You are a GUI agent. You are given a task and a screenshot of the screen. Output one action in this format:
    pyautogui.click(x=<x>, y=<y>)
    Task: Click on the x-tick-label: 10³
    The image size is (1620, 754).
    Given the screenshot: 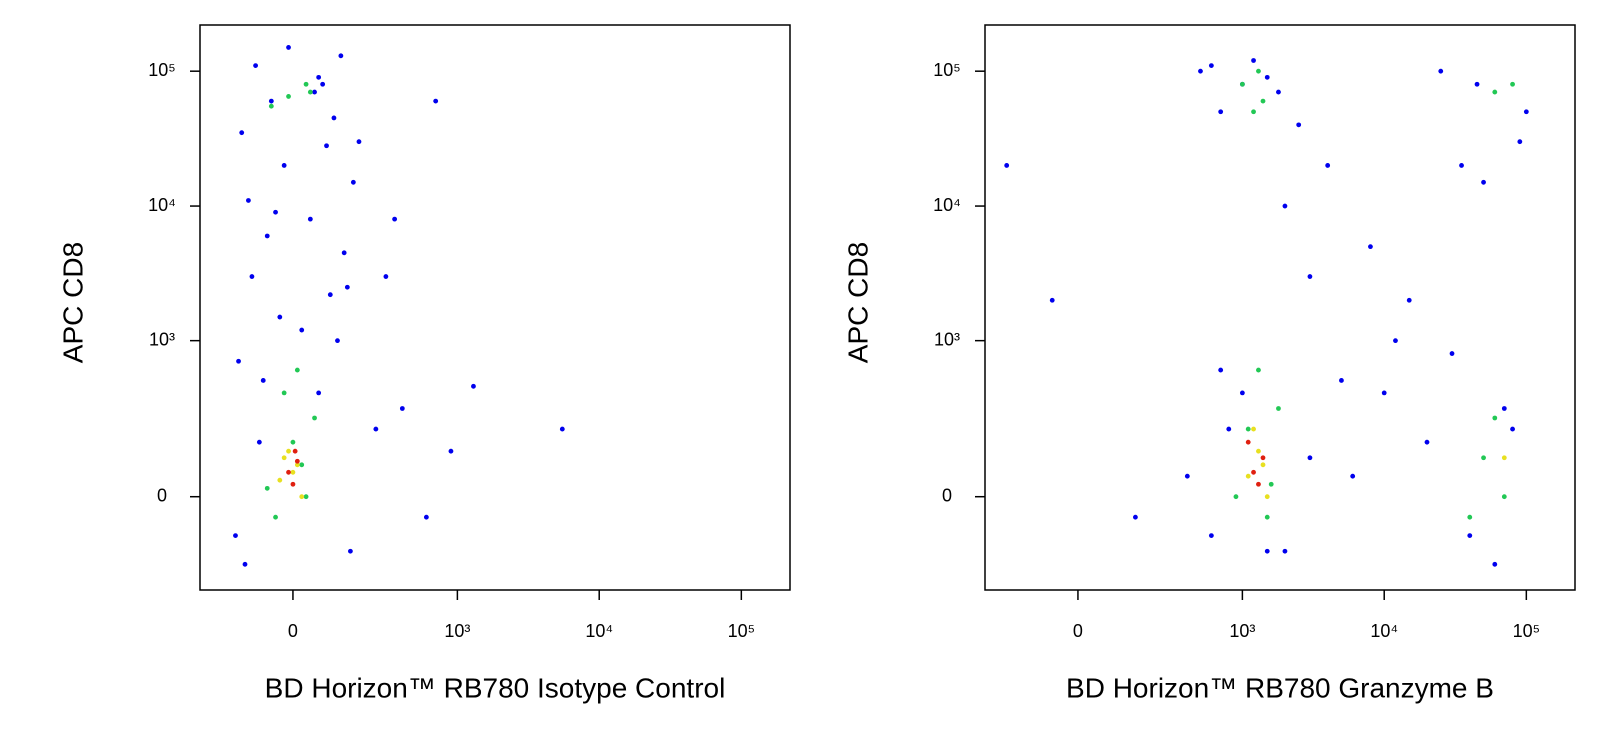 What is the action you would take?
    pyautogui.click(x=1242, y=631)
    